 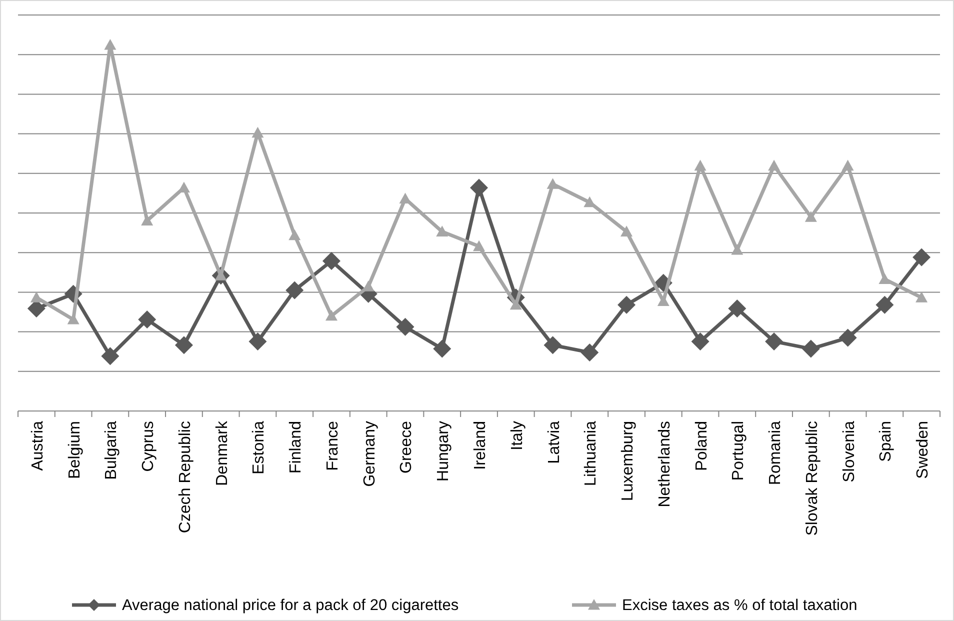 What do you see at coordinates (333, 445) in the screenshot?
I see `x-tick-label: France` at bounding box center [333, 445].